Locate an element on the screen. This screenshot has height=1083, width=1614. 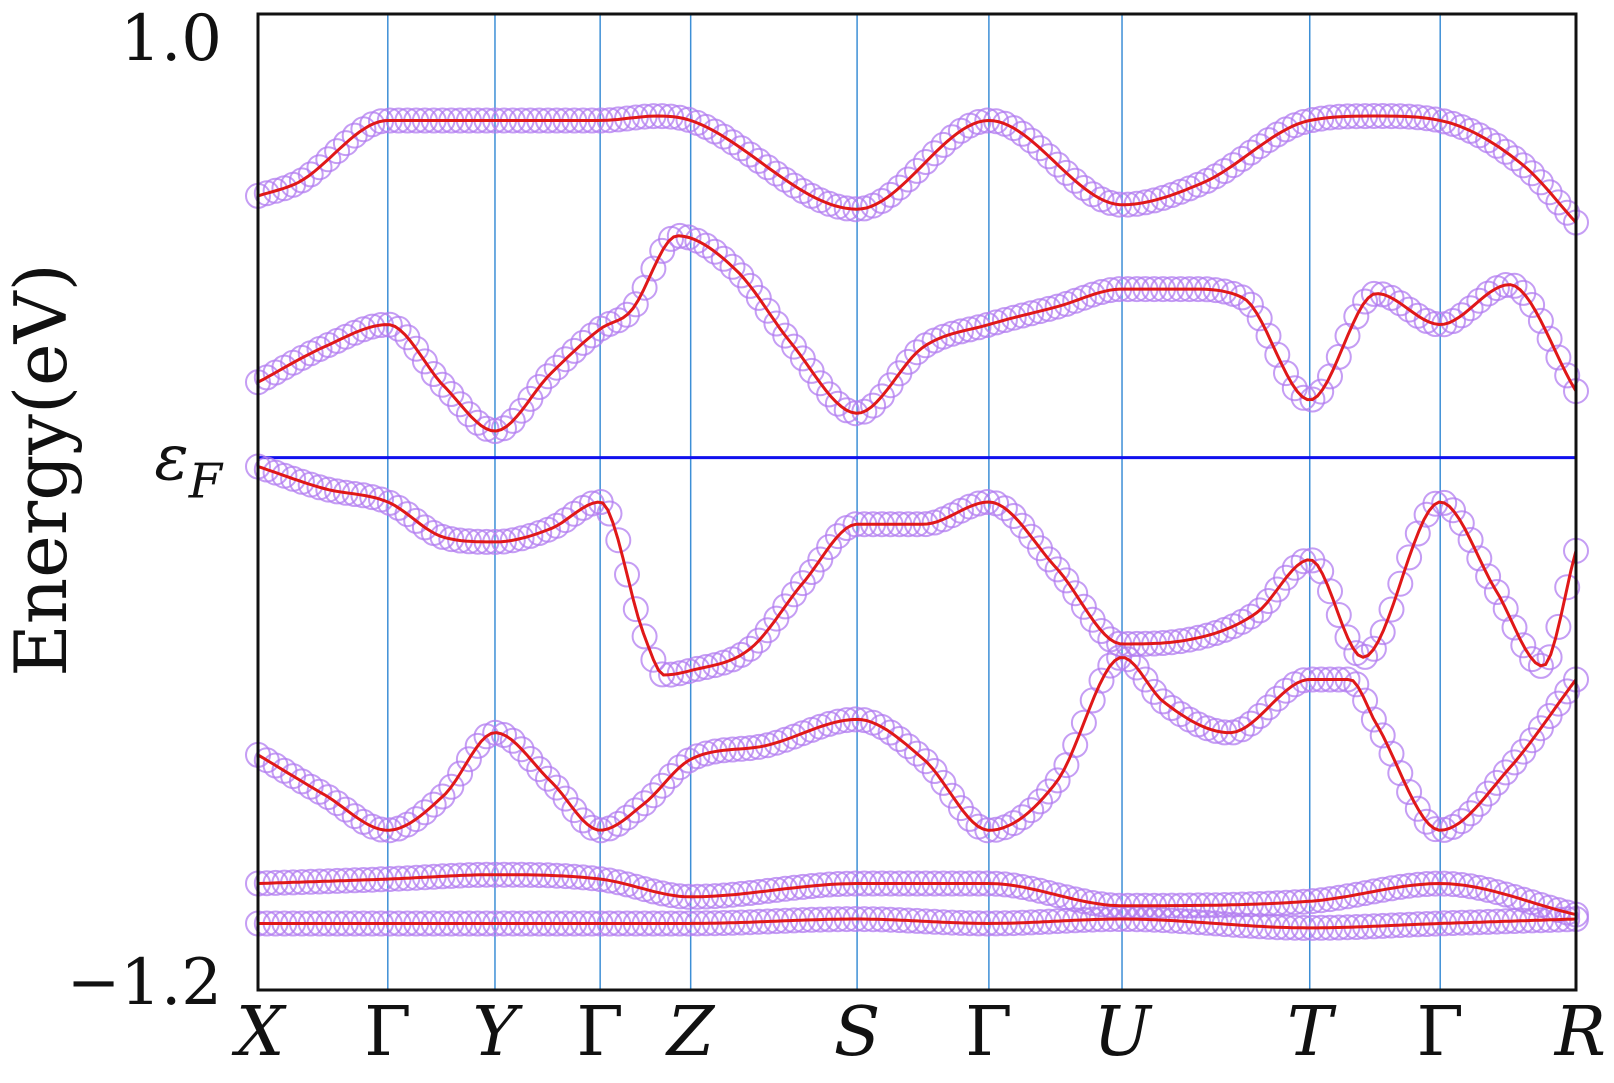
x-tick-label: X is located at coordinates (259, 1032).